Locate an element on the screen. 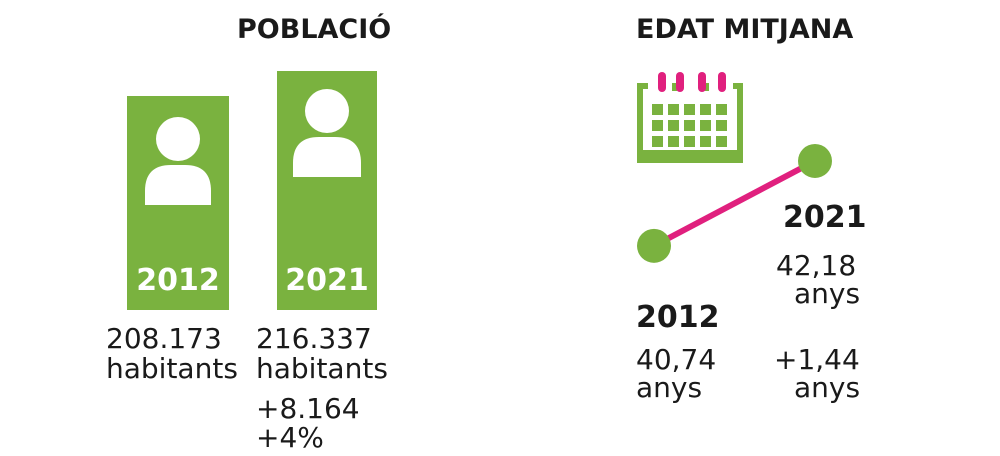  age-2021-value: 42,18 is located at coordinates (816, 265).